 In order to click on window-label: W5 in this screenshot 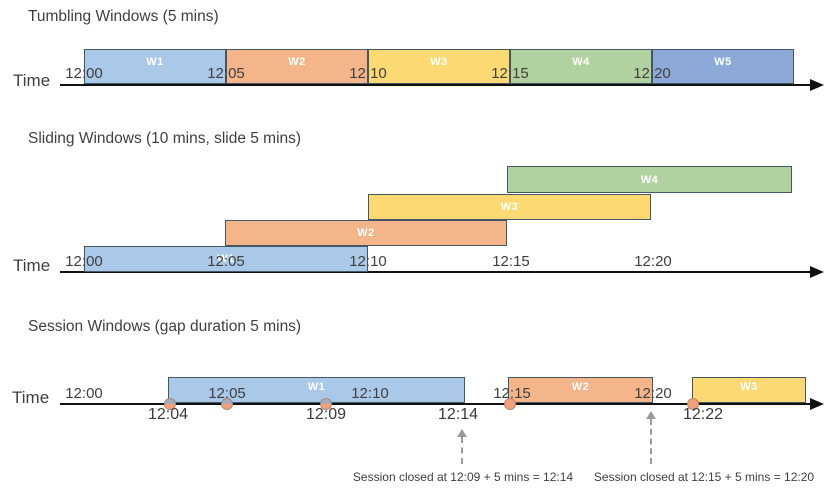, I will do `click(723, 62)`.